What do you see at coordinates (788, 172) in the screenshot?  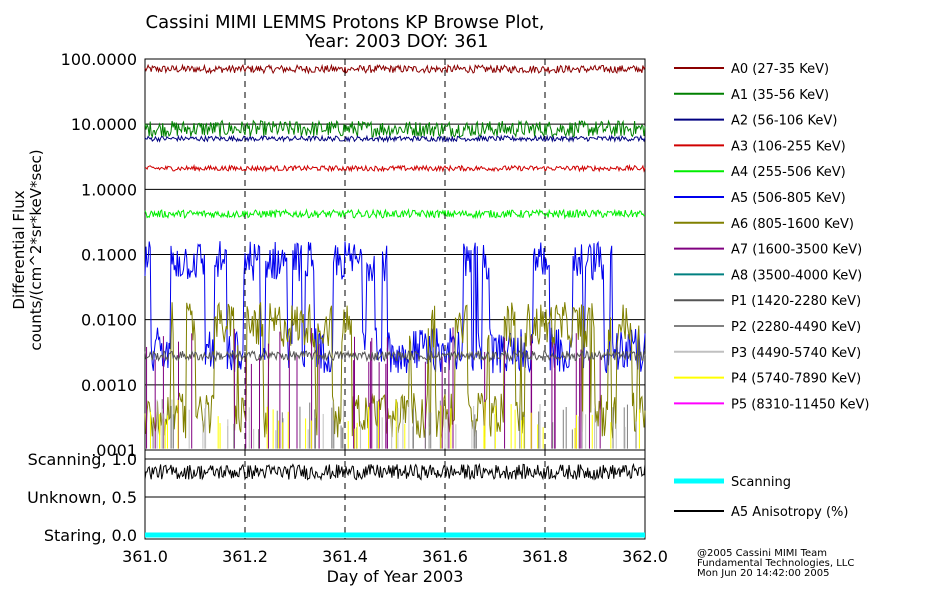 I see `legend-label: A4 (255-506 KeV)` at bounding box center [788, 172].